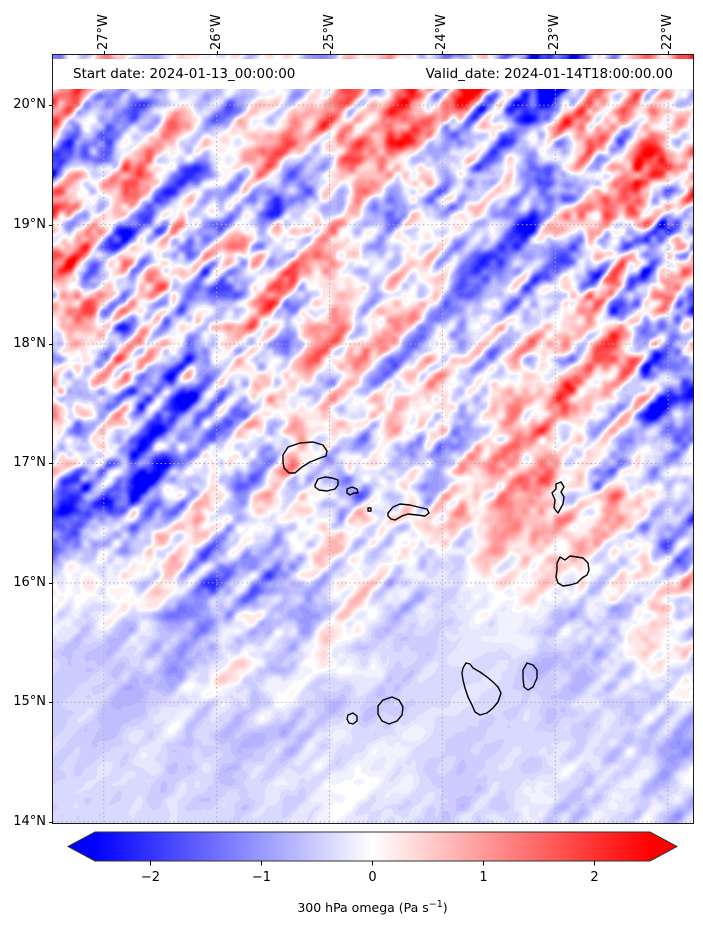 This screenshot has width=703, height=936. Describe the element at coordinates (29, 224) in the screenshot. I see `y-tick-label: 19°N` at that location.